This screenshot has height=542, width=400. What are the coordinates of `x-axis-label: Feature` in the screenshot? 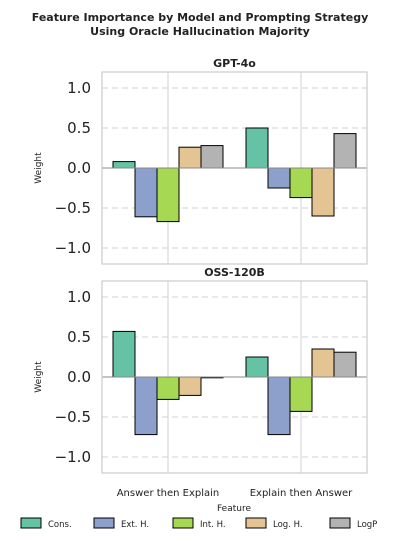 It's located at (234, 509).